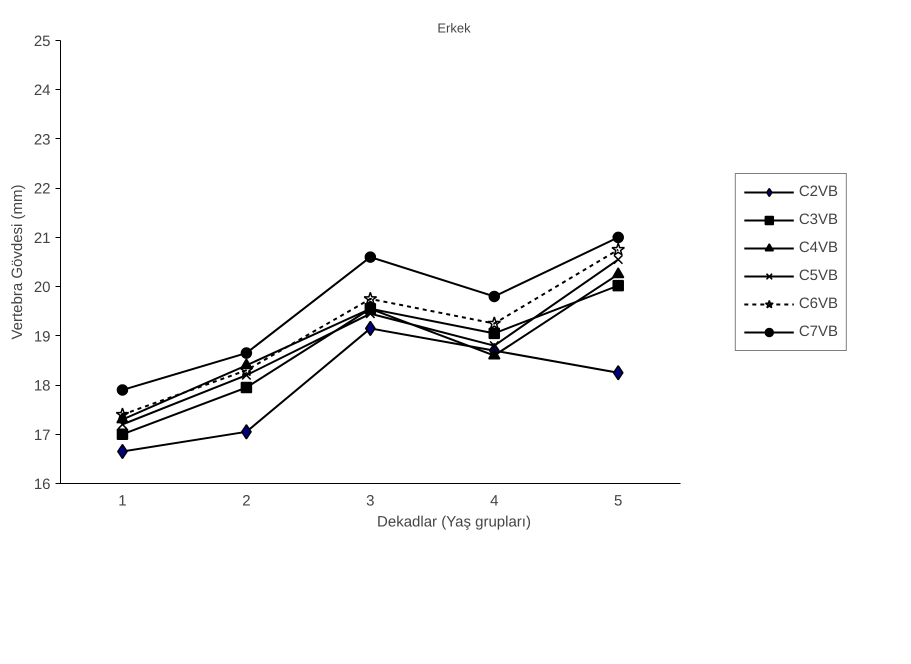 The width and height of the screenshot is (911, 664). What do you see at coordinates (42, 41) in the screenshot?
I see `y-tick-label: 25` at bounding box center [42, 41].